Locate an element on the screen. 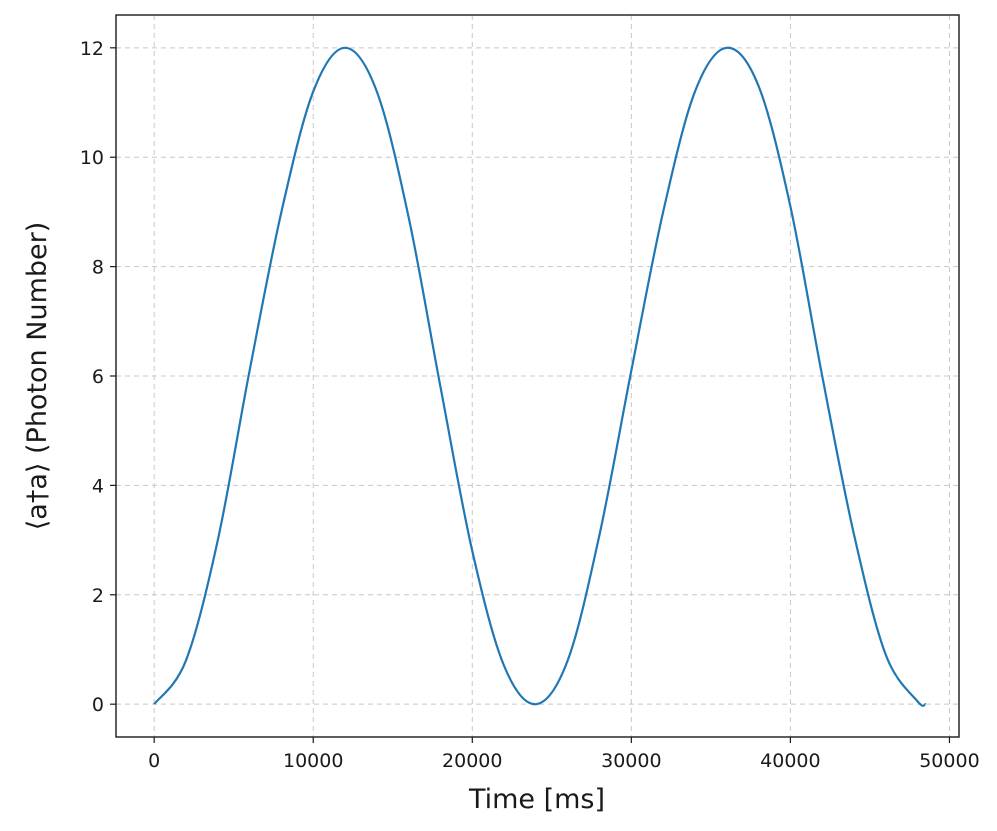 This screenshot has width=997, height=831. y-tick-label: 4 is located at coordinates (98, 486).